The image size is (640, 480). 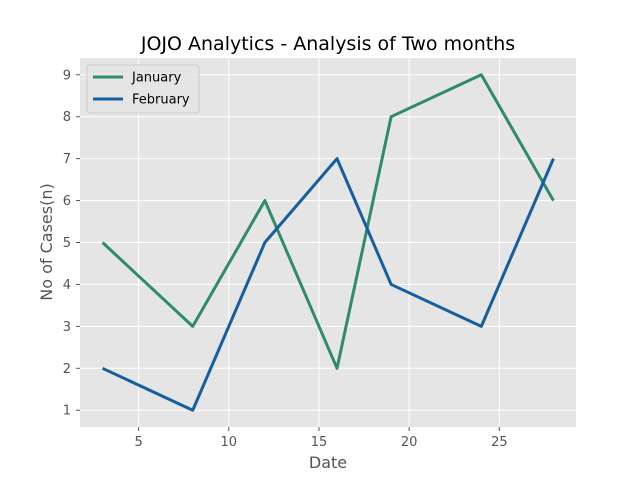 I want to click on y-tick-label: 5, so click(x=67, y=243).